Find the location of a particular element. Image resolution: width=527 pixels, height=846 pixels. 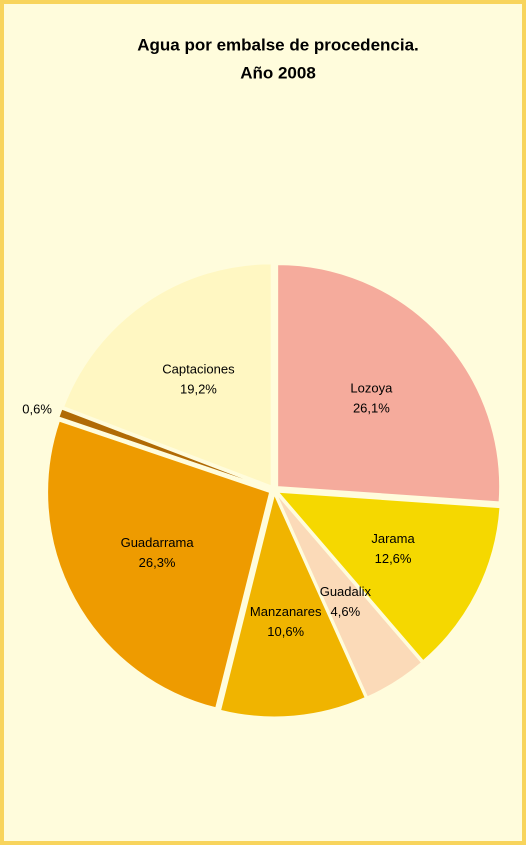

slice-label: Guadalix is located at coordinates (346, 591).